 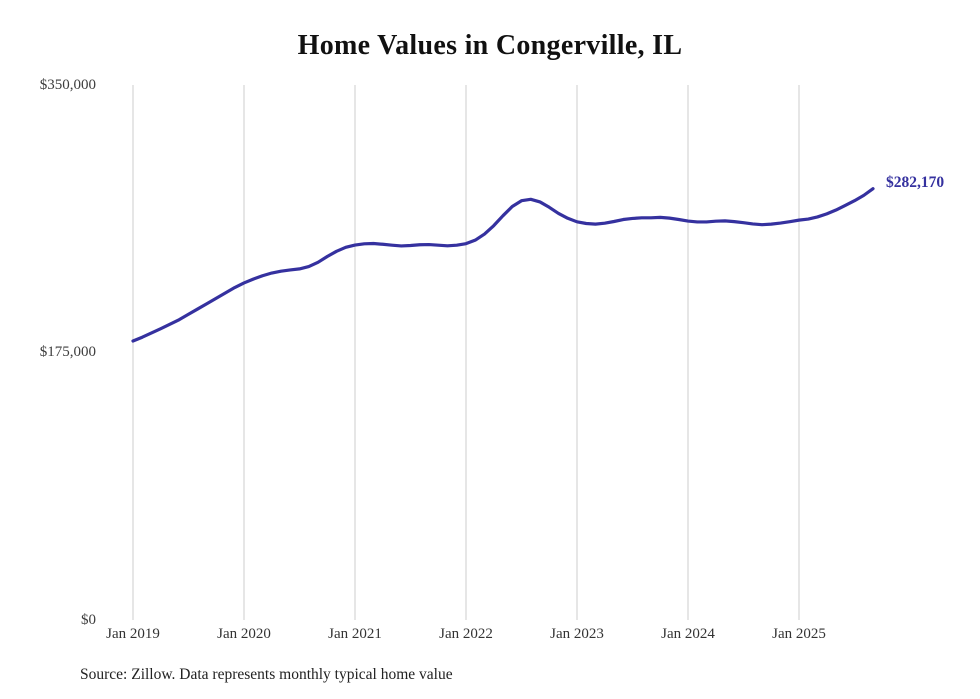 What do you see at coordinates (915, 182) in the screenshot?
I see `latest-value-label: $282,170` at bounding box center [915, 182].